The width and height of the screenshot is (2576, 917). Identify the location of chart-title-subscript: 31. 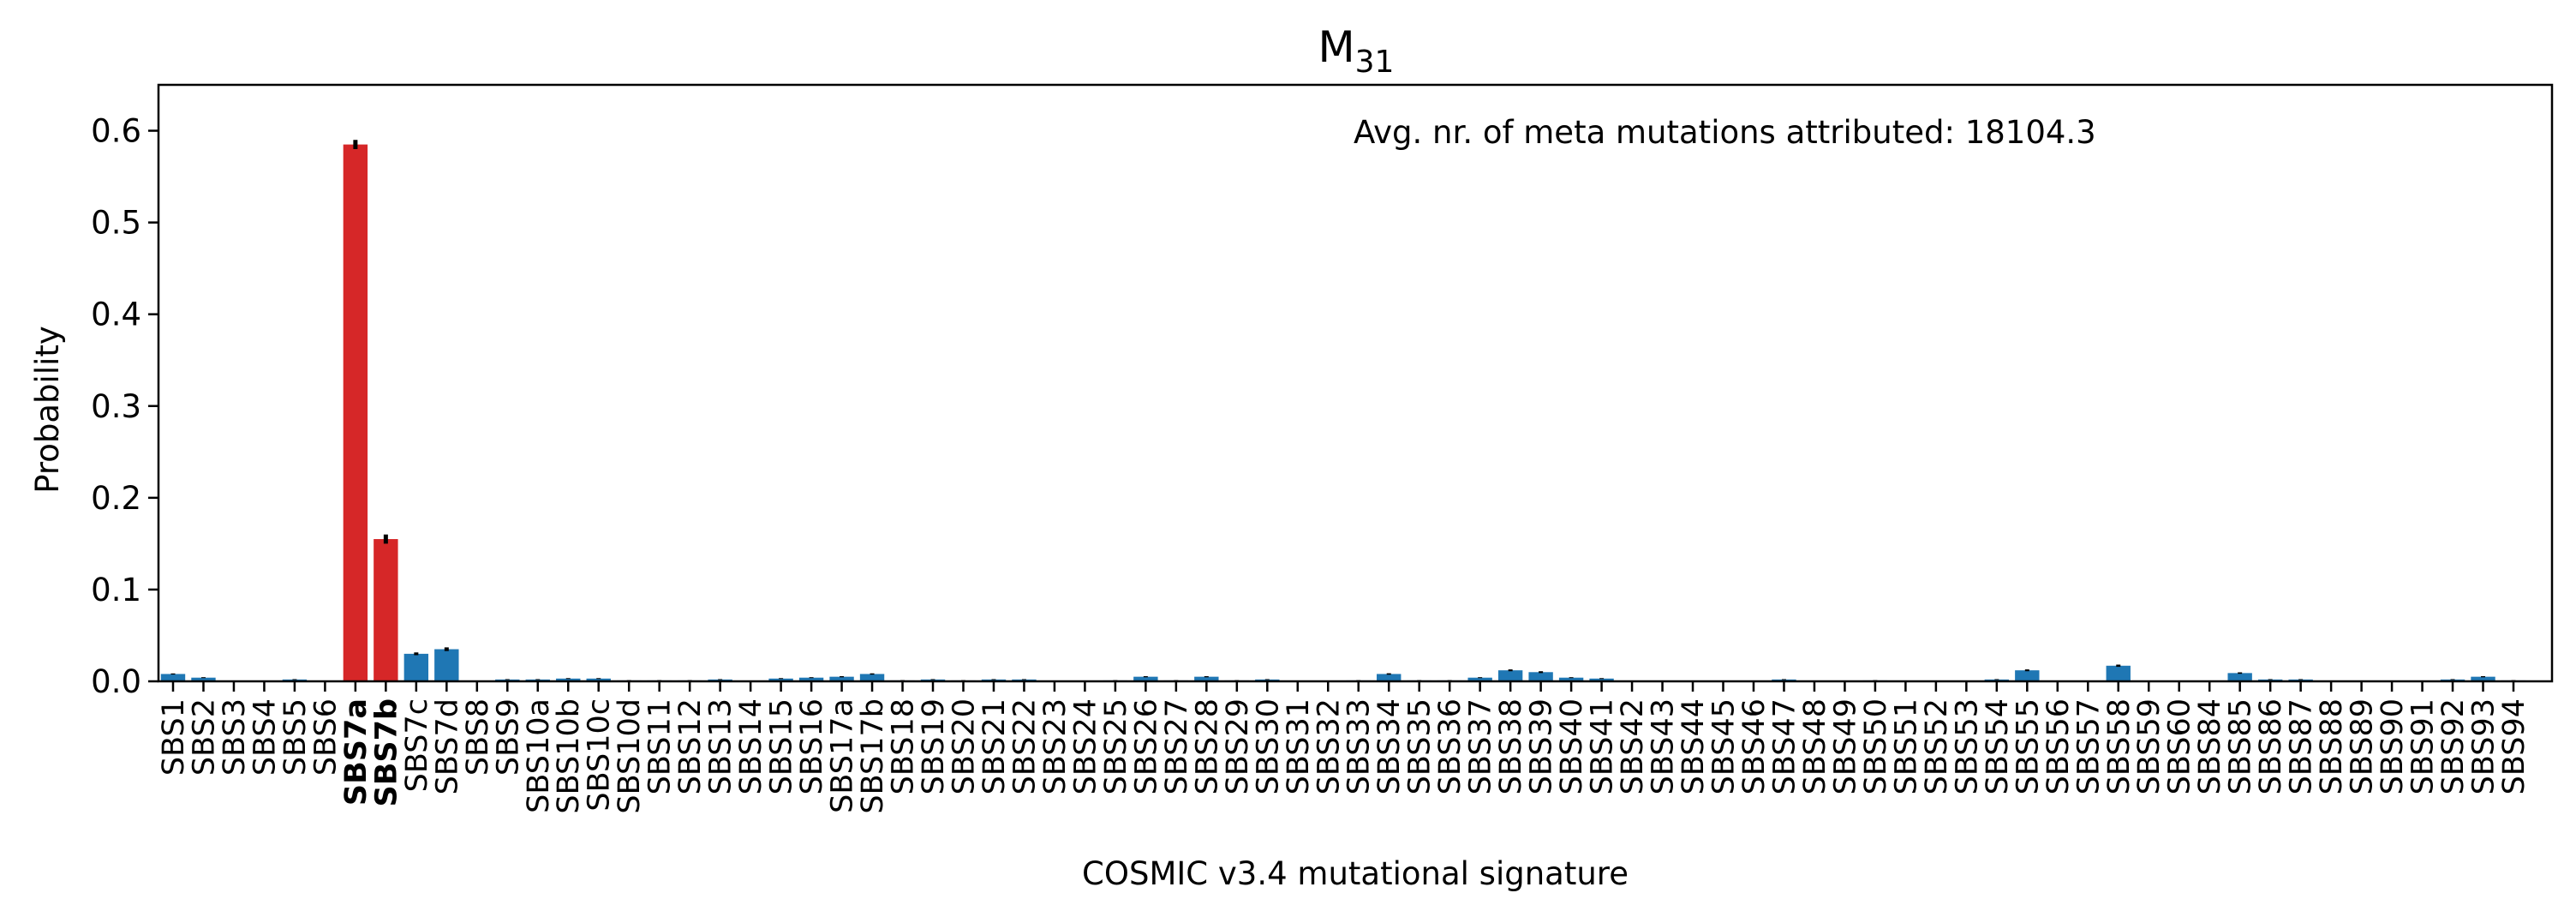
(1375, 62).